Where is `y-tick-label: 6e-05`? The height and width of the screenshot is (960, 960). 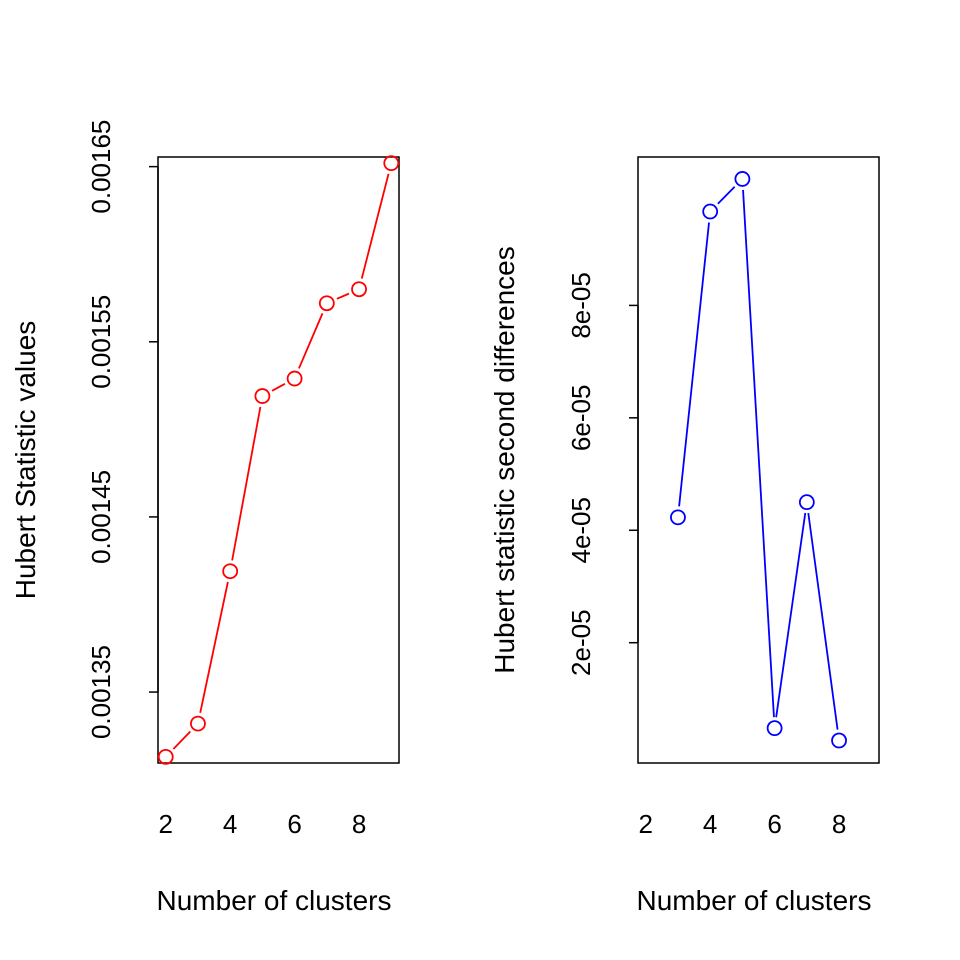 y-tick-label: 6e-05 is located at coordinates (581, 418).